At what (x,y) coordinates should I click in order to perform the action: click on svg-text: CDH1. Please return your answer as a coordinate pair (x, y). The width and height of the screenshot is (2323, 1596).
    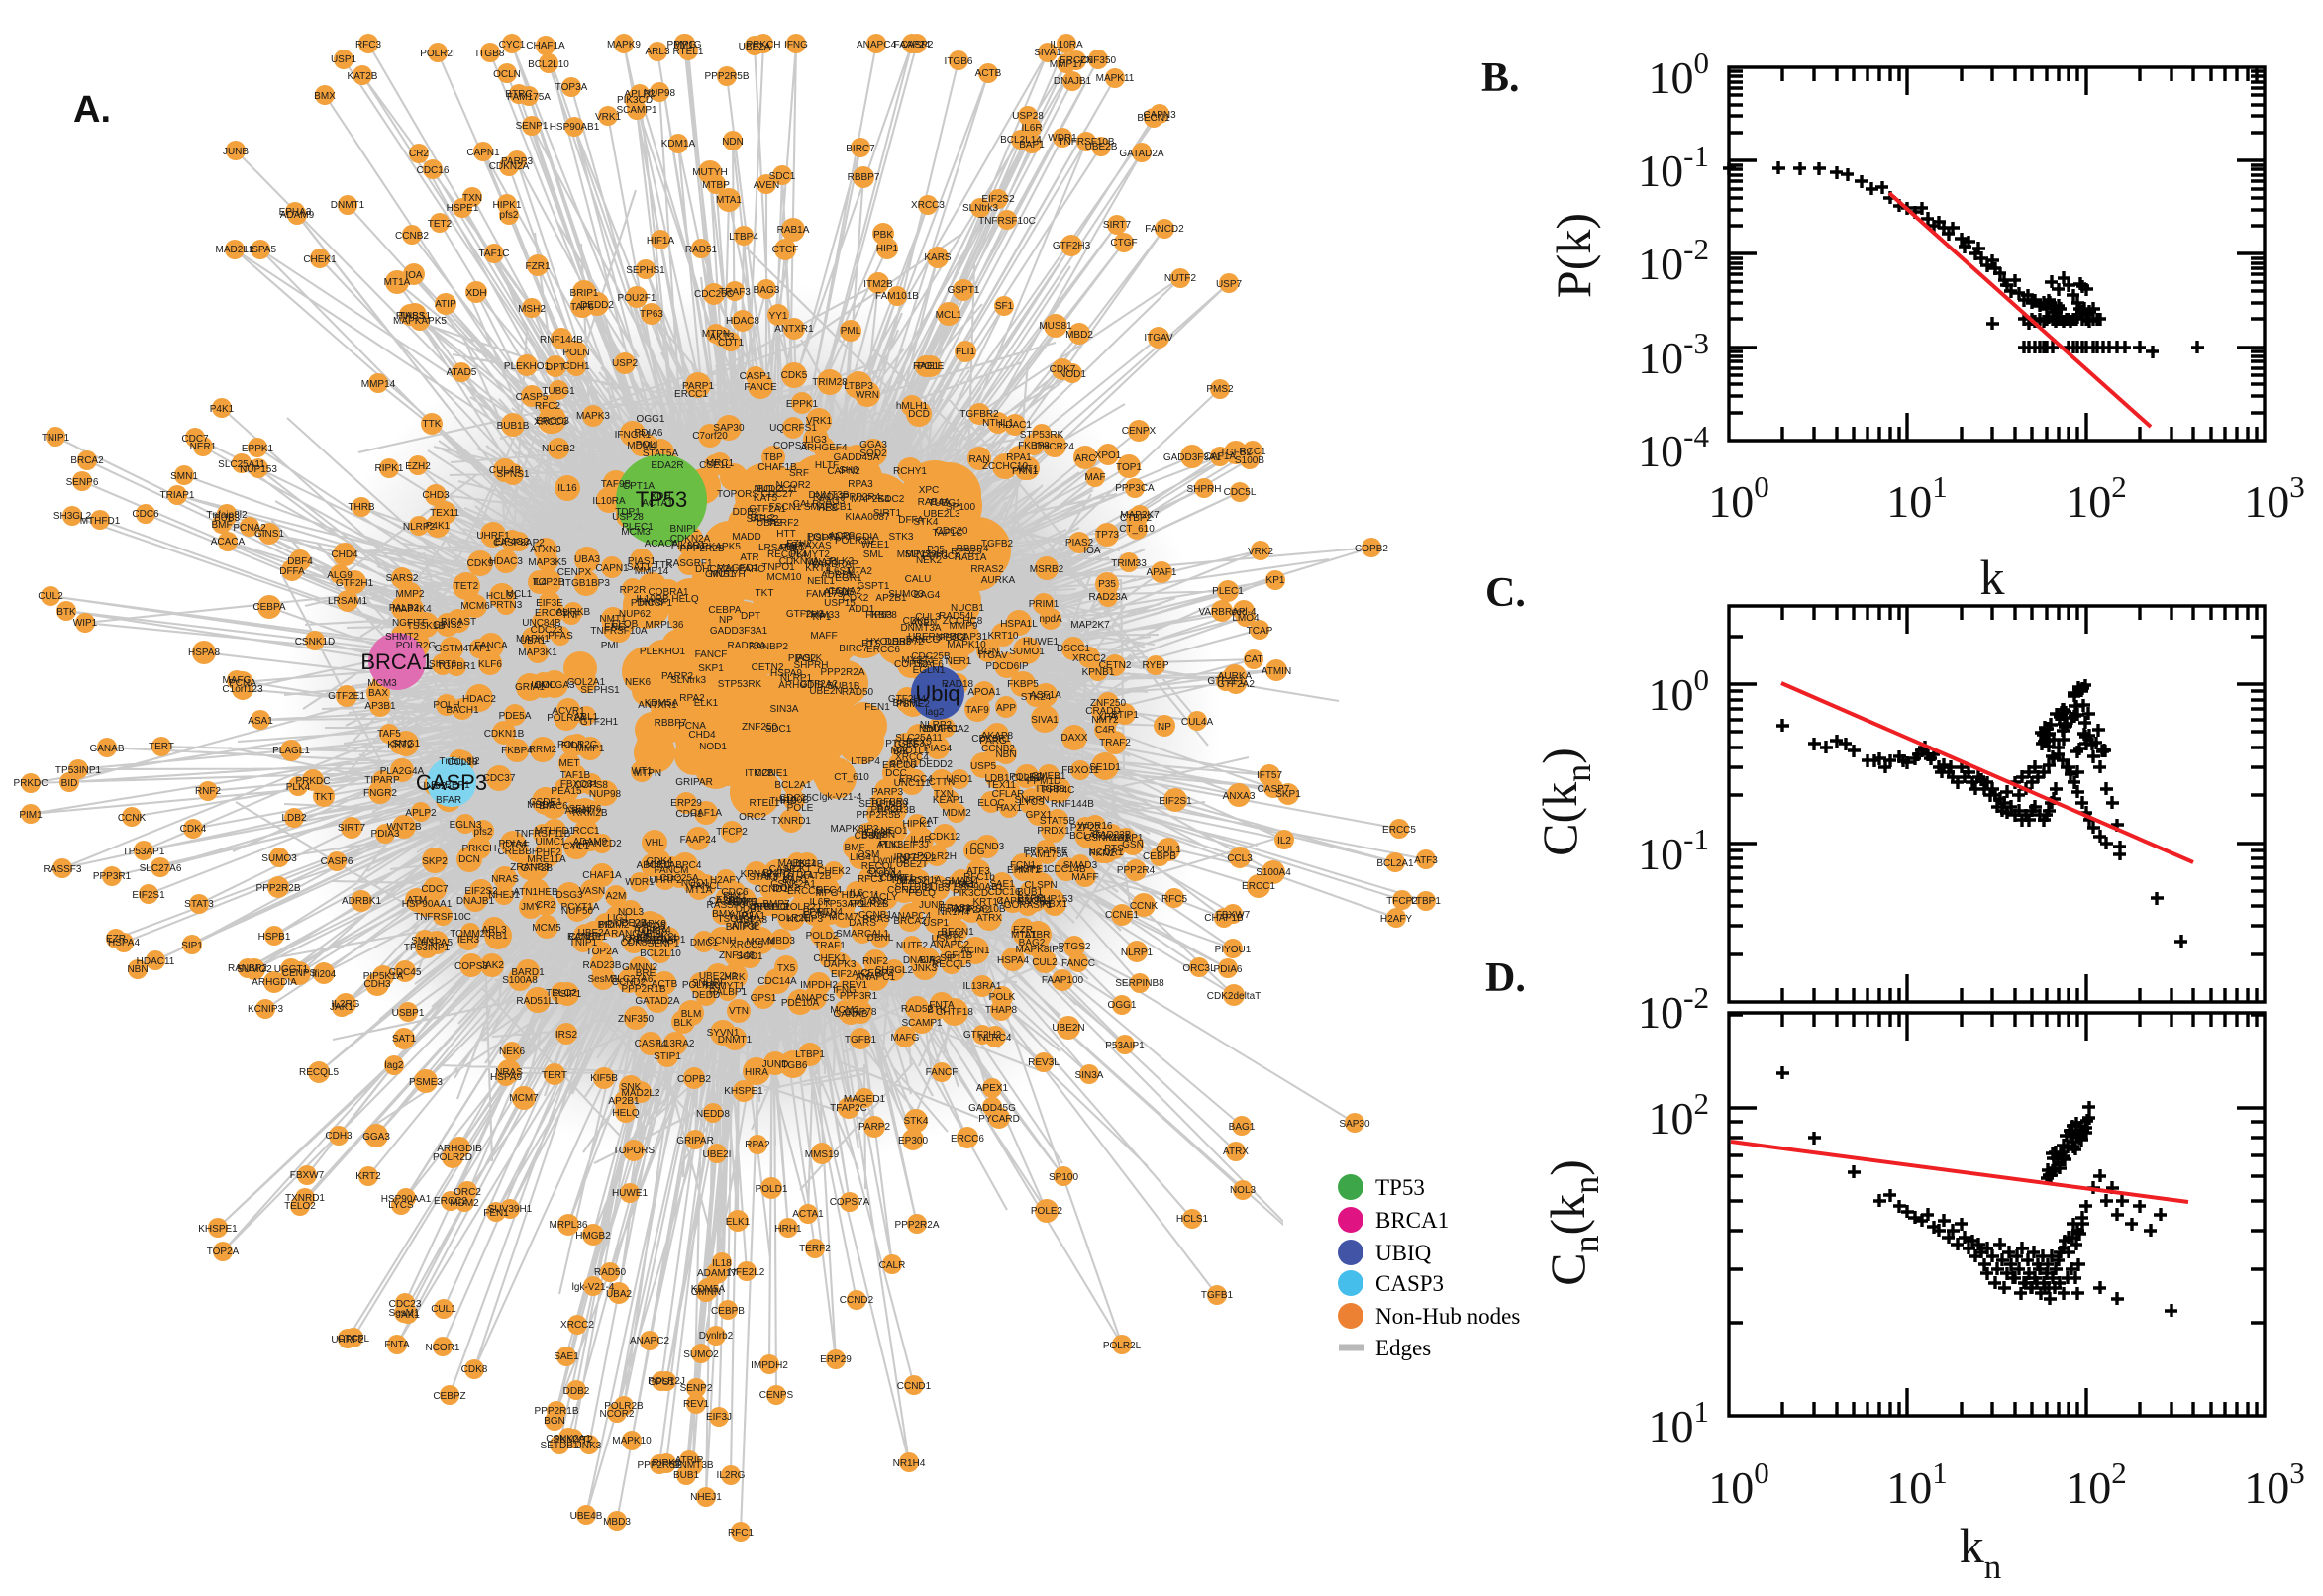
    Looking at the image, I should click on (576, 367).